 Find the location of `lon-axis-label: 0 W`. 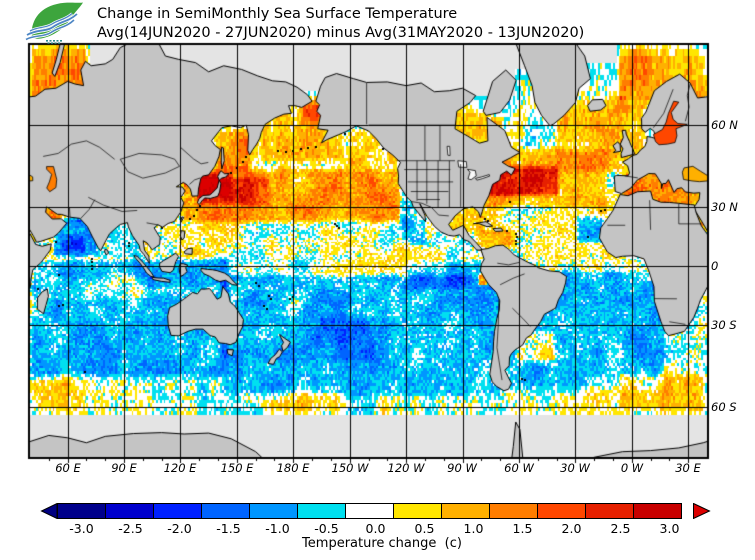

lon-axis-label: 0 W is located at coordinates (632, 468).